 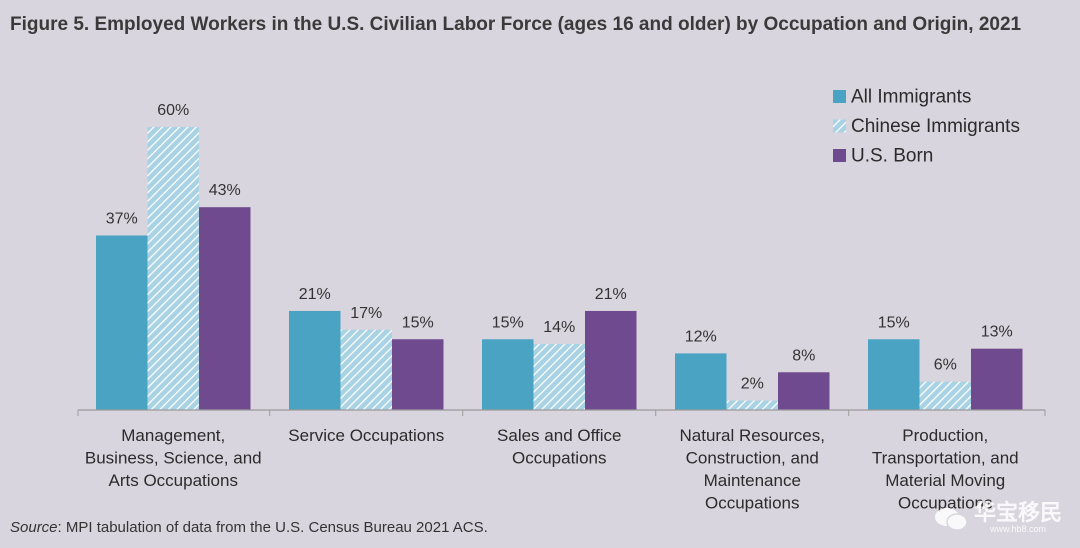 What do you see at coordinates (122, 218) in the screenshot?
I see `data-label-all-immigrants-0: 37%` at bounding box center [122, 218].